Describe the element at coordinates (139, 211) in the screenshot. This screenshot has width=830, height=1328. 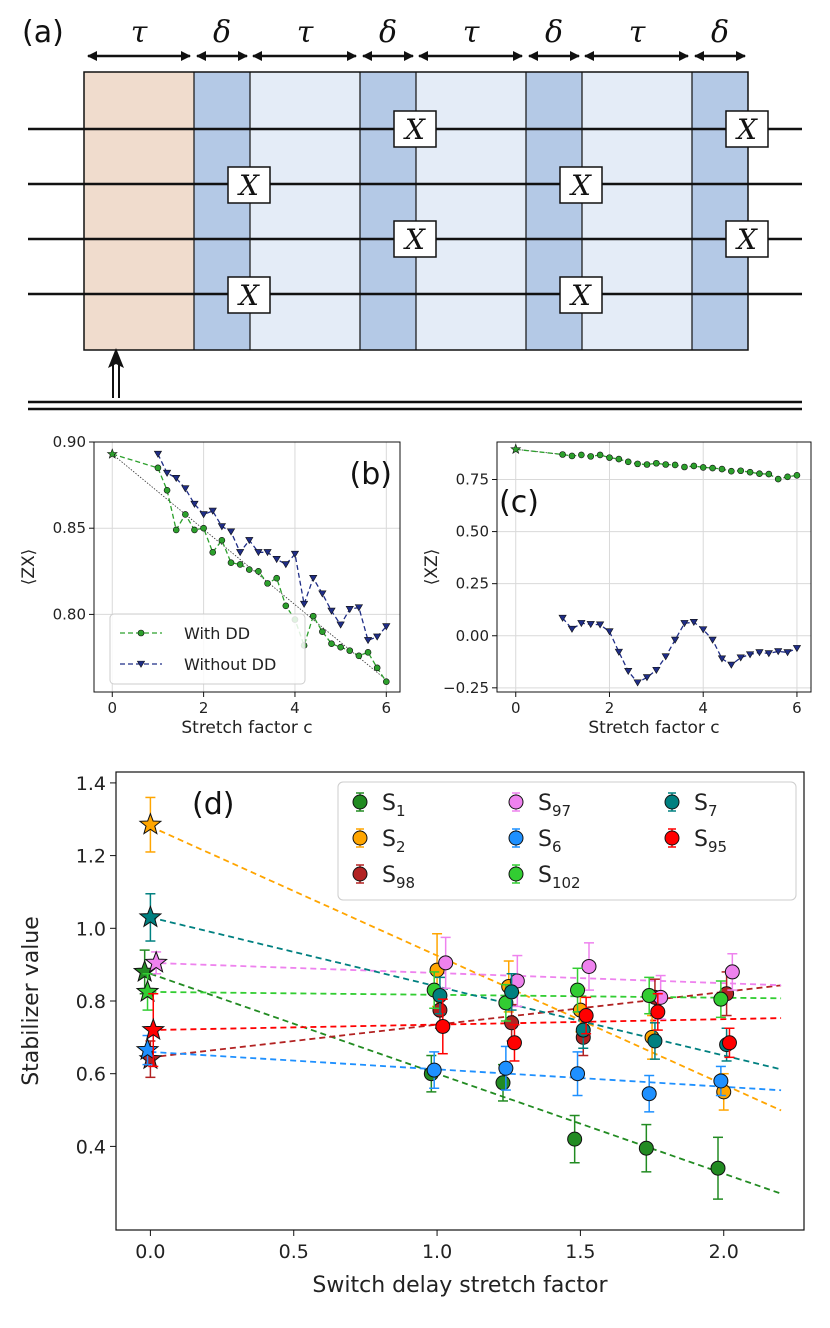
I see `init-block` at that location.